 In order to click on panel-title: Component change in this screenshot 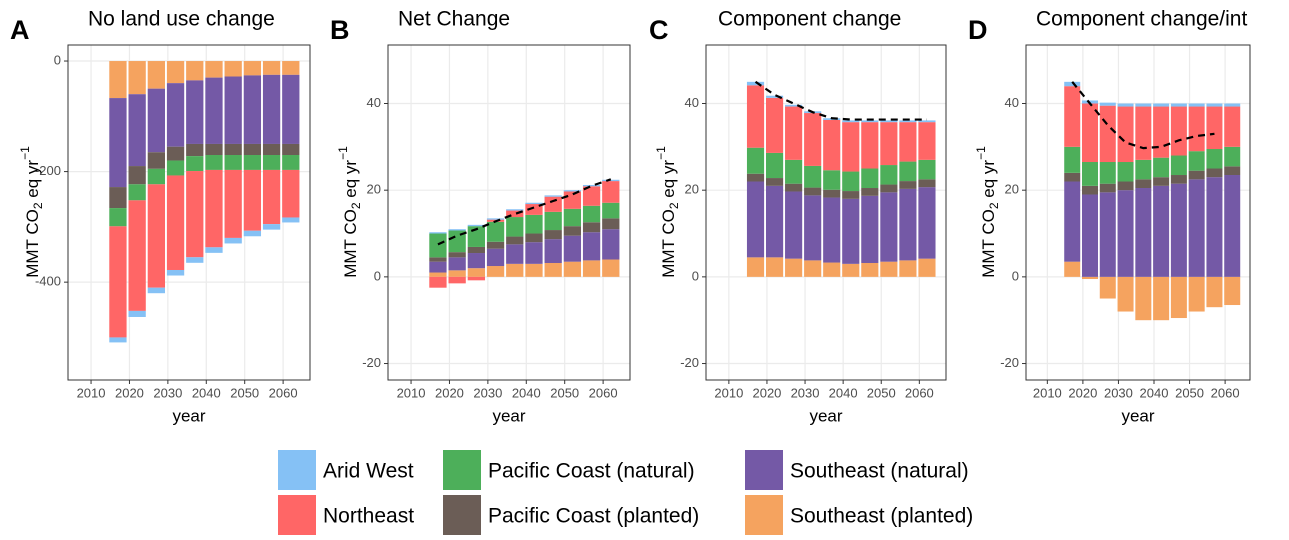, I will do `click(809, 19)`.